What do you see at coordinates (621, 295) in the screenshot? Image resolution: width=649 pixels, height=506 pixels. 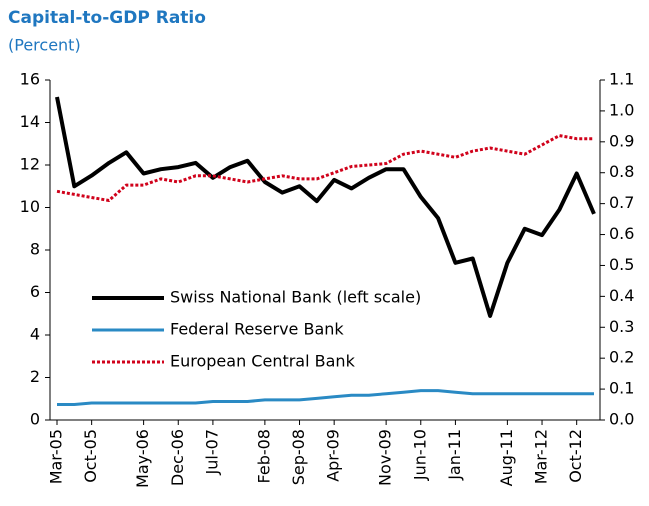 I see `y2-tick-label: 0.4` at bounding box center [621, 295].